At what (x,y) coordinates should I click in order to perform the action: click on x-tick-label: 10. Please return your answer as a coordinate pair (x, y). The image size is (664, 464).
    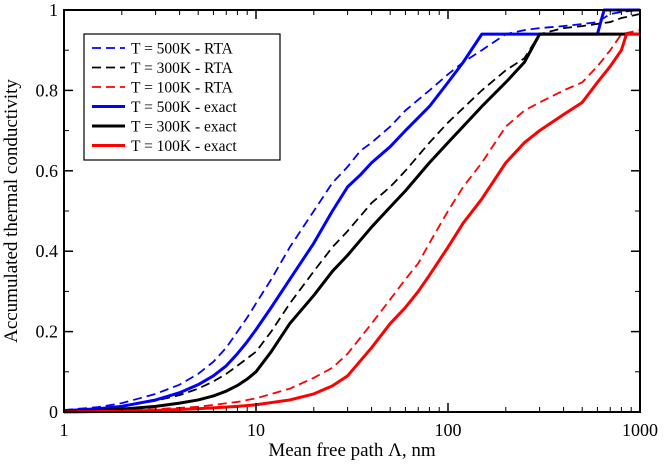
    Looking at the image, I should click on (256, 430).